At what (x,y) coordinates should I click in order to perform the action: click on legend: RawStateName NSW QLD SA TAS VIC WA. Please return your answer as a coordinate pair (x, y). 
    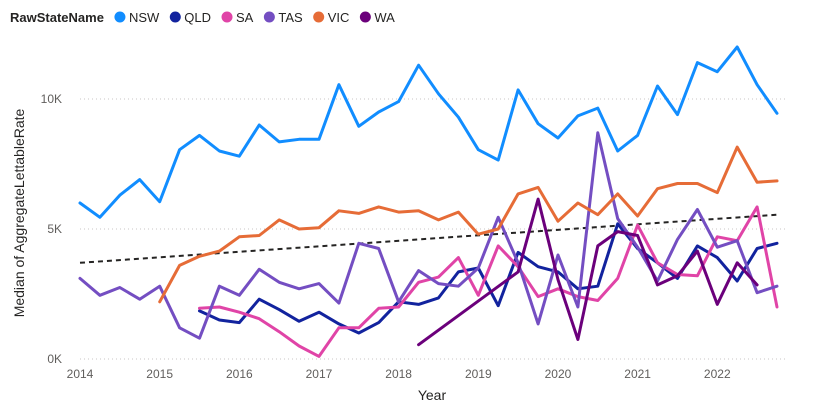
    Looking at the image, I should click on (202, 17).